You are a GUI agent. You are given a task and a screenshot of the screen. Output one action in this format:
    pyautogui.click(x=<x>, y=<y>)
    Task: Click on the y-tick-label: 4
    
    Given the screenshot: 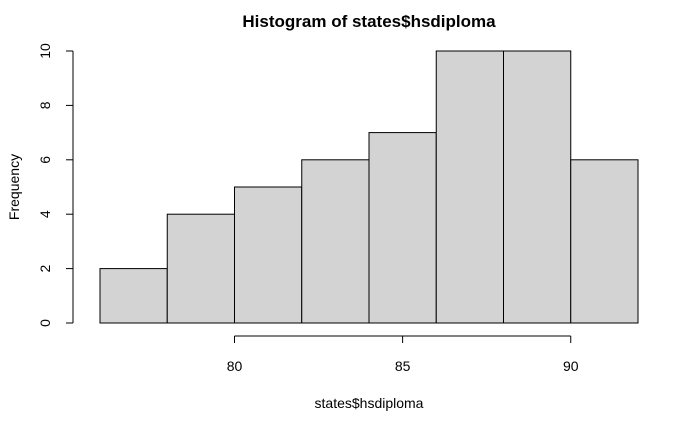 What is the action you would take?
    pyautogui.click(x=45, y=214)
    